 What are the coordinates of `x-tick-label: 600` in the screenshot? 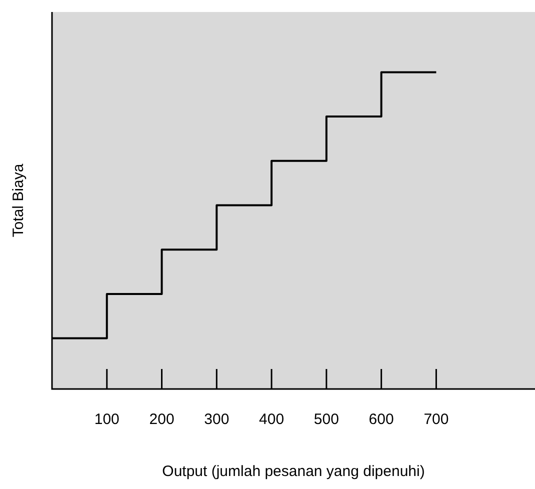 It's located at (381, 419).